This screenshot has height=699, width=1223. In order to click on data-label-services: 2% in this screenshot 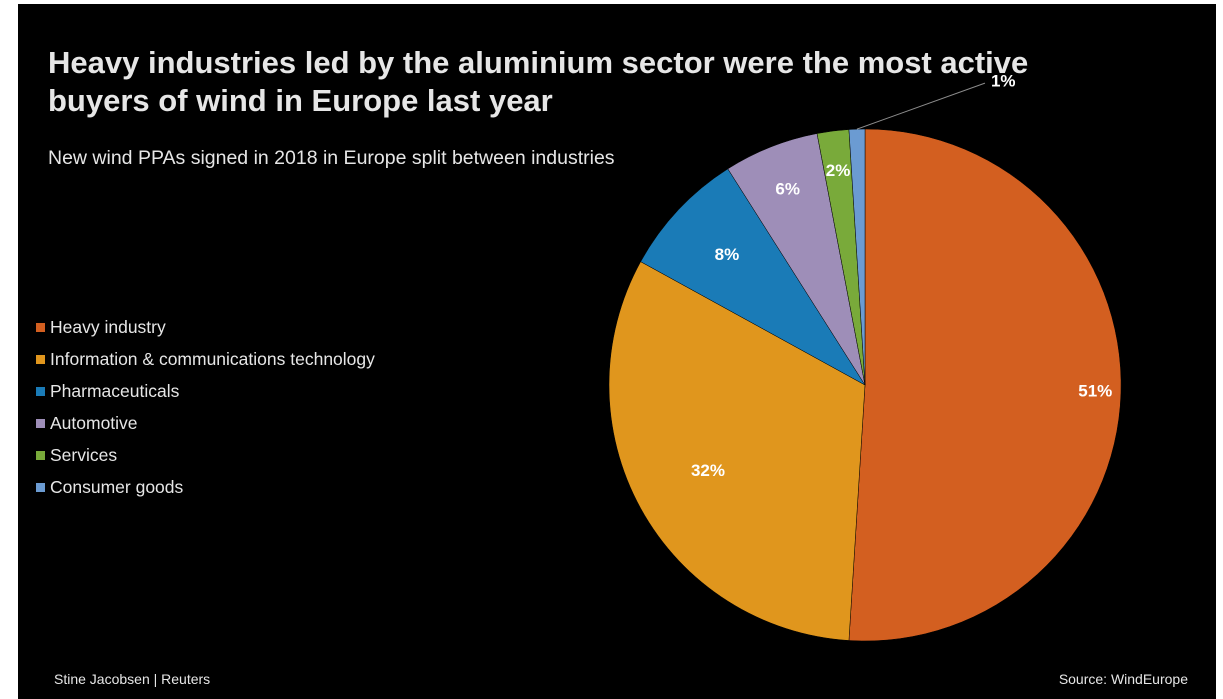, I will do `click(838, 170)`.